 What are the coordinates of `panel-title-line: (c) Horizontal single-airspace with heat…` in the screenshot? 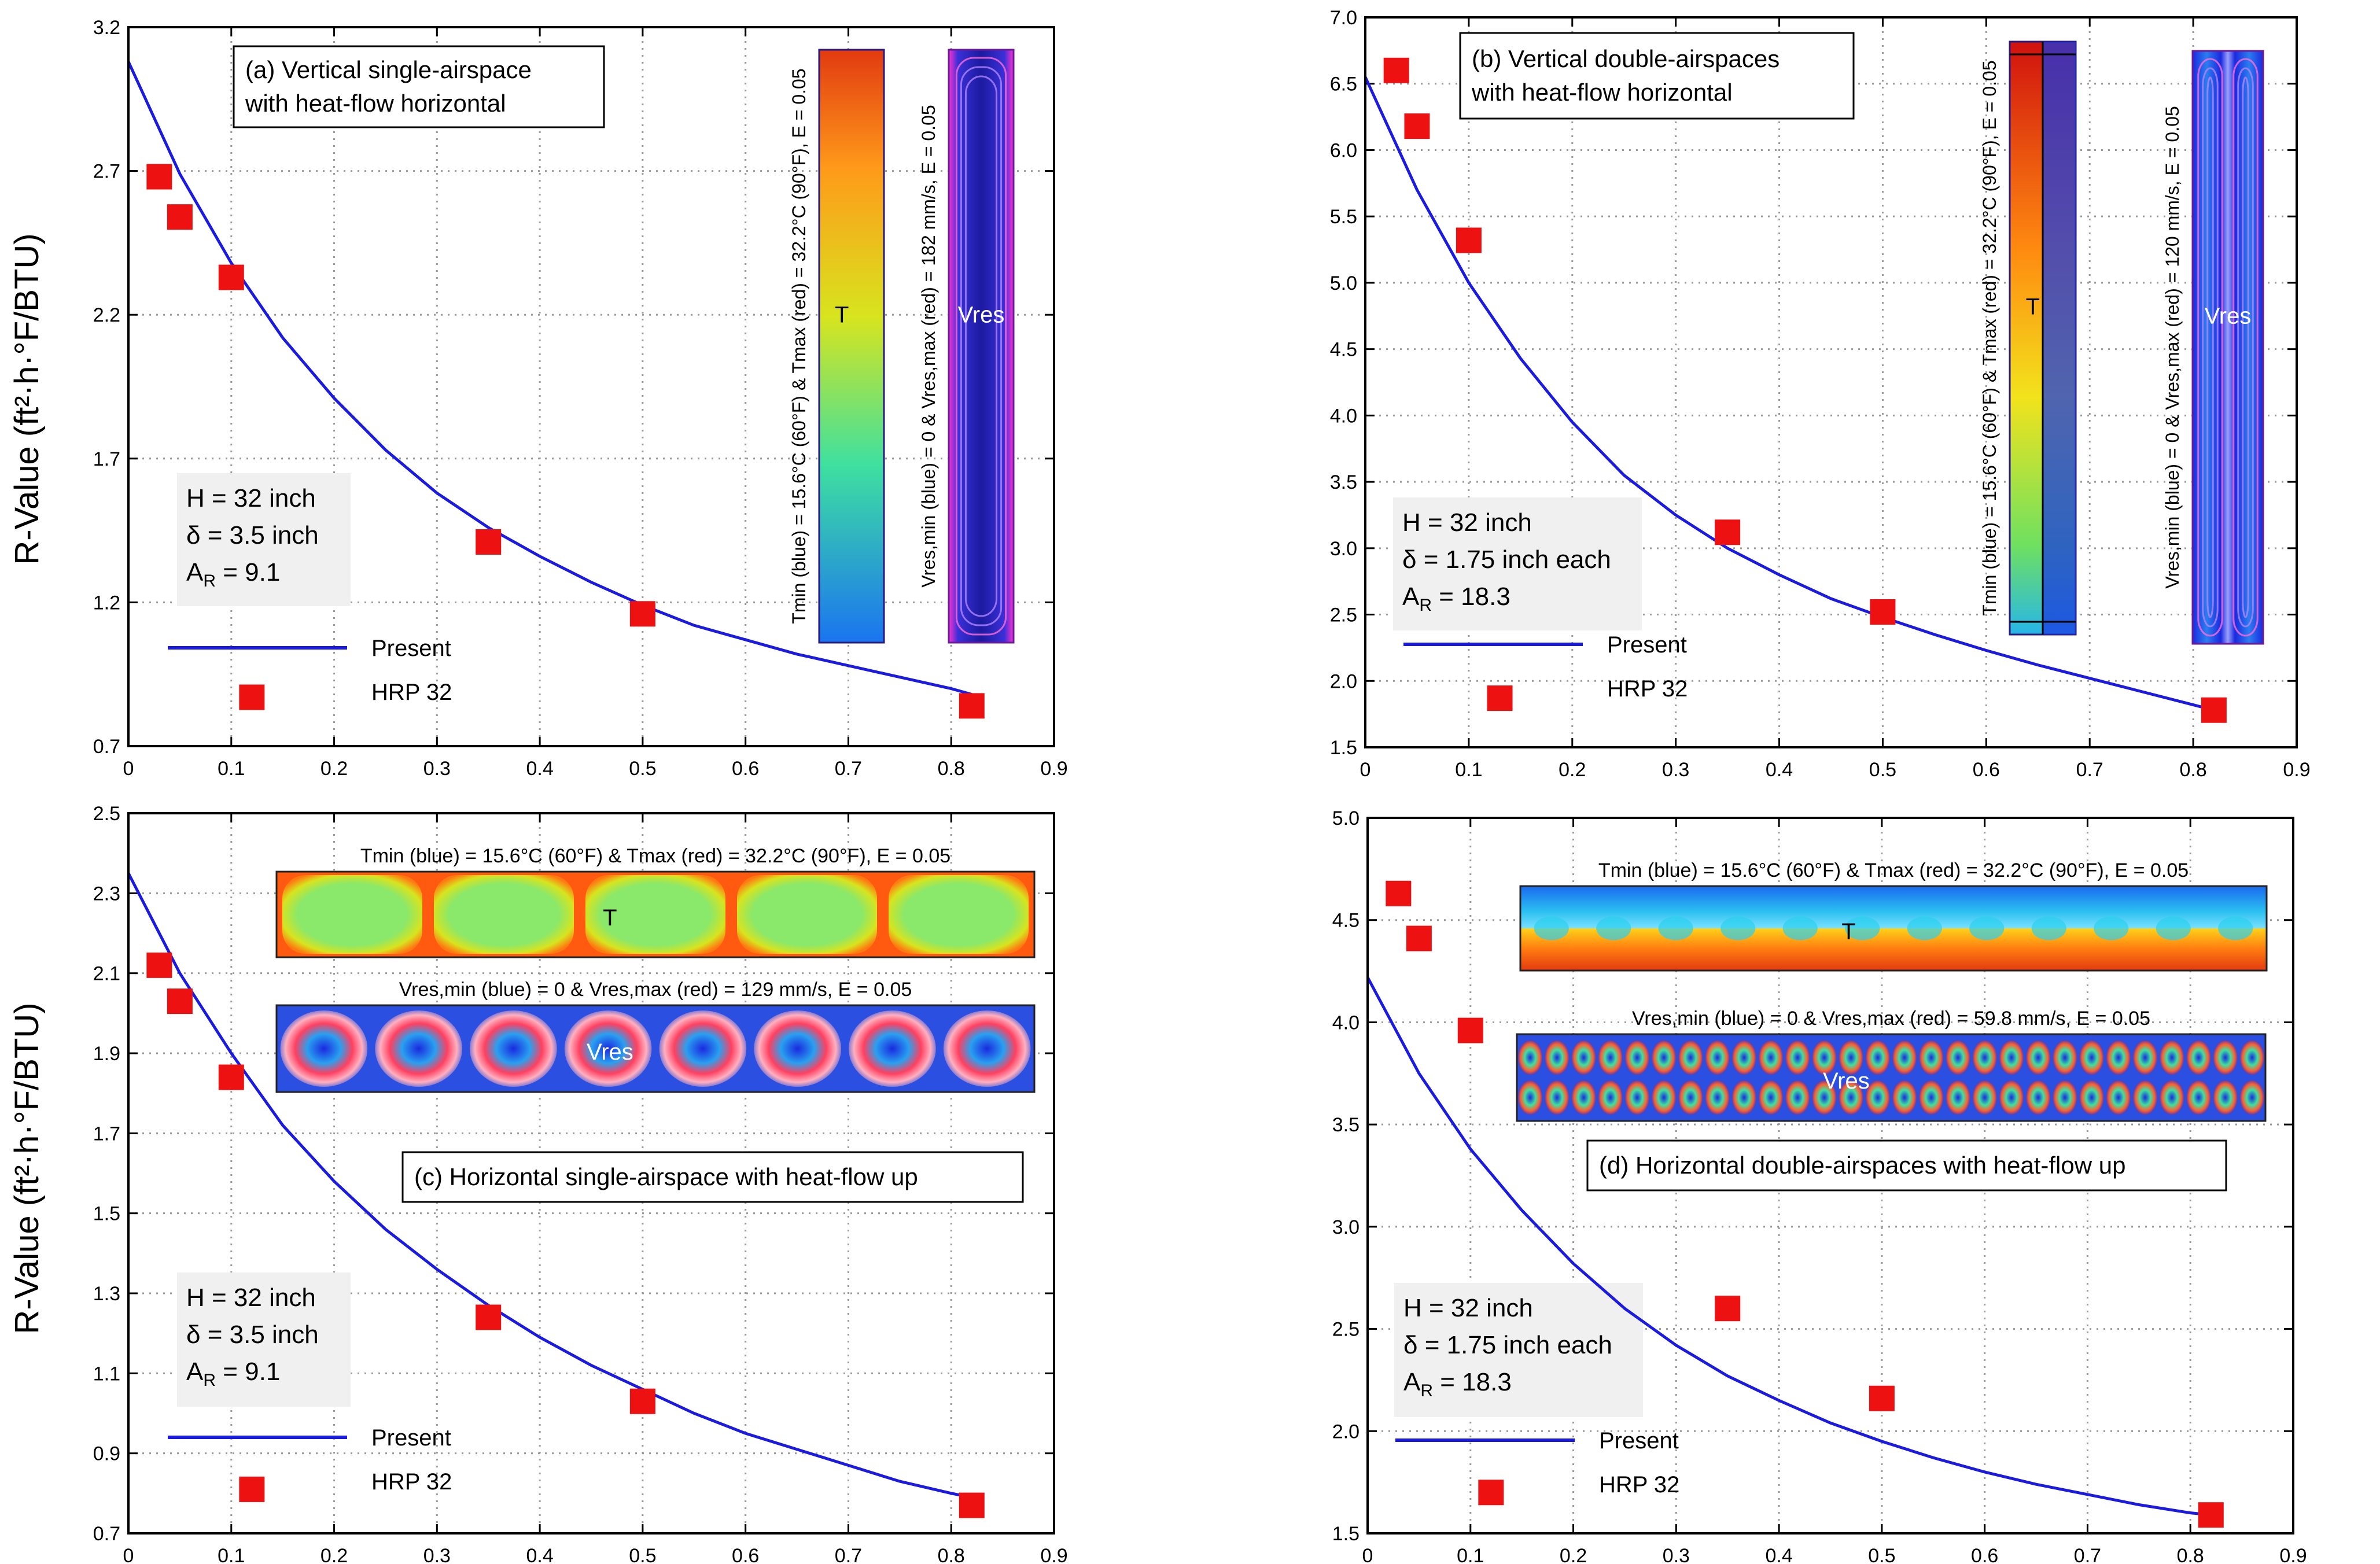 It's located at (666, 1176).